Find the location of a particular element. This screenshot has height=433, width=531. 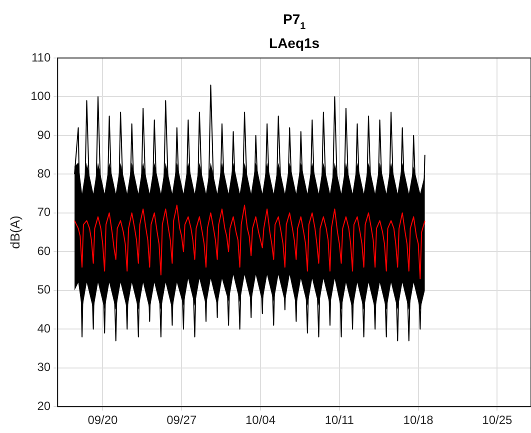

x-tick-label: 09/27 is located at coordinates (181, 420).